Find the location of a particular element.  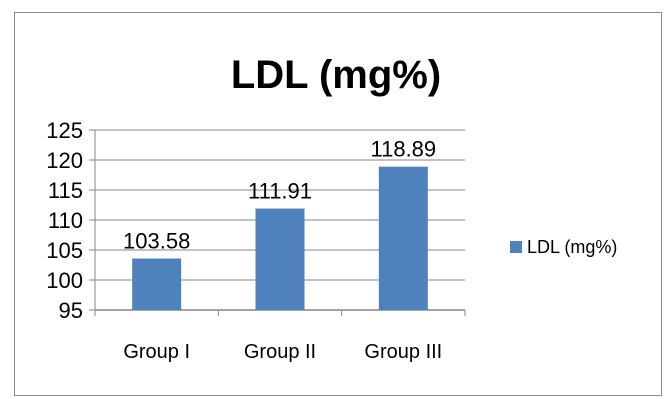

y-tick-label: 105 is located at coordinates (64, 250).